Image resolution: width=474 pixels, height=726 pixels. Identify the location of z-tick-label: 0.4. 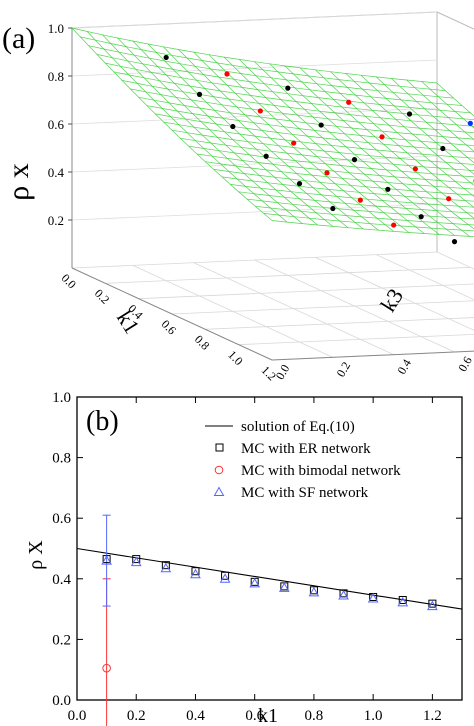
(56, 172).